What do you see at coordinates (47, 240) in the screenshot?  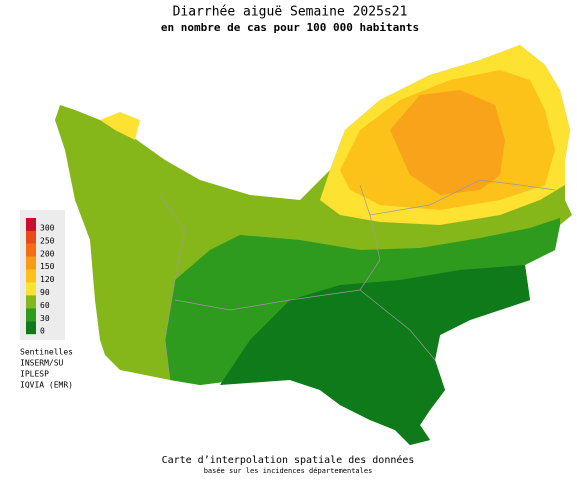 I see `legend-label: 250` at bounding box center [47, 240].